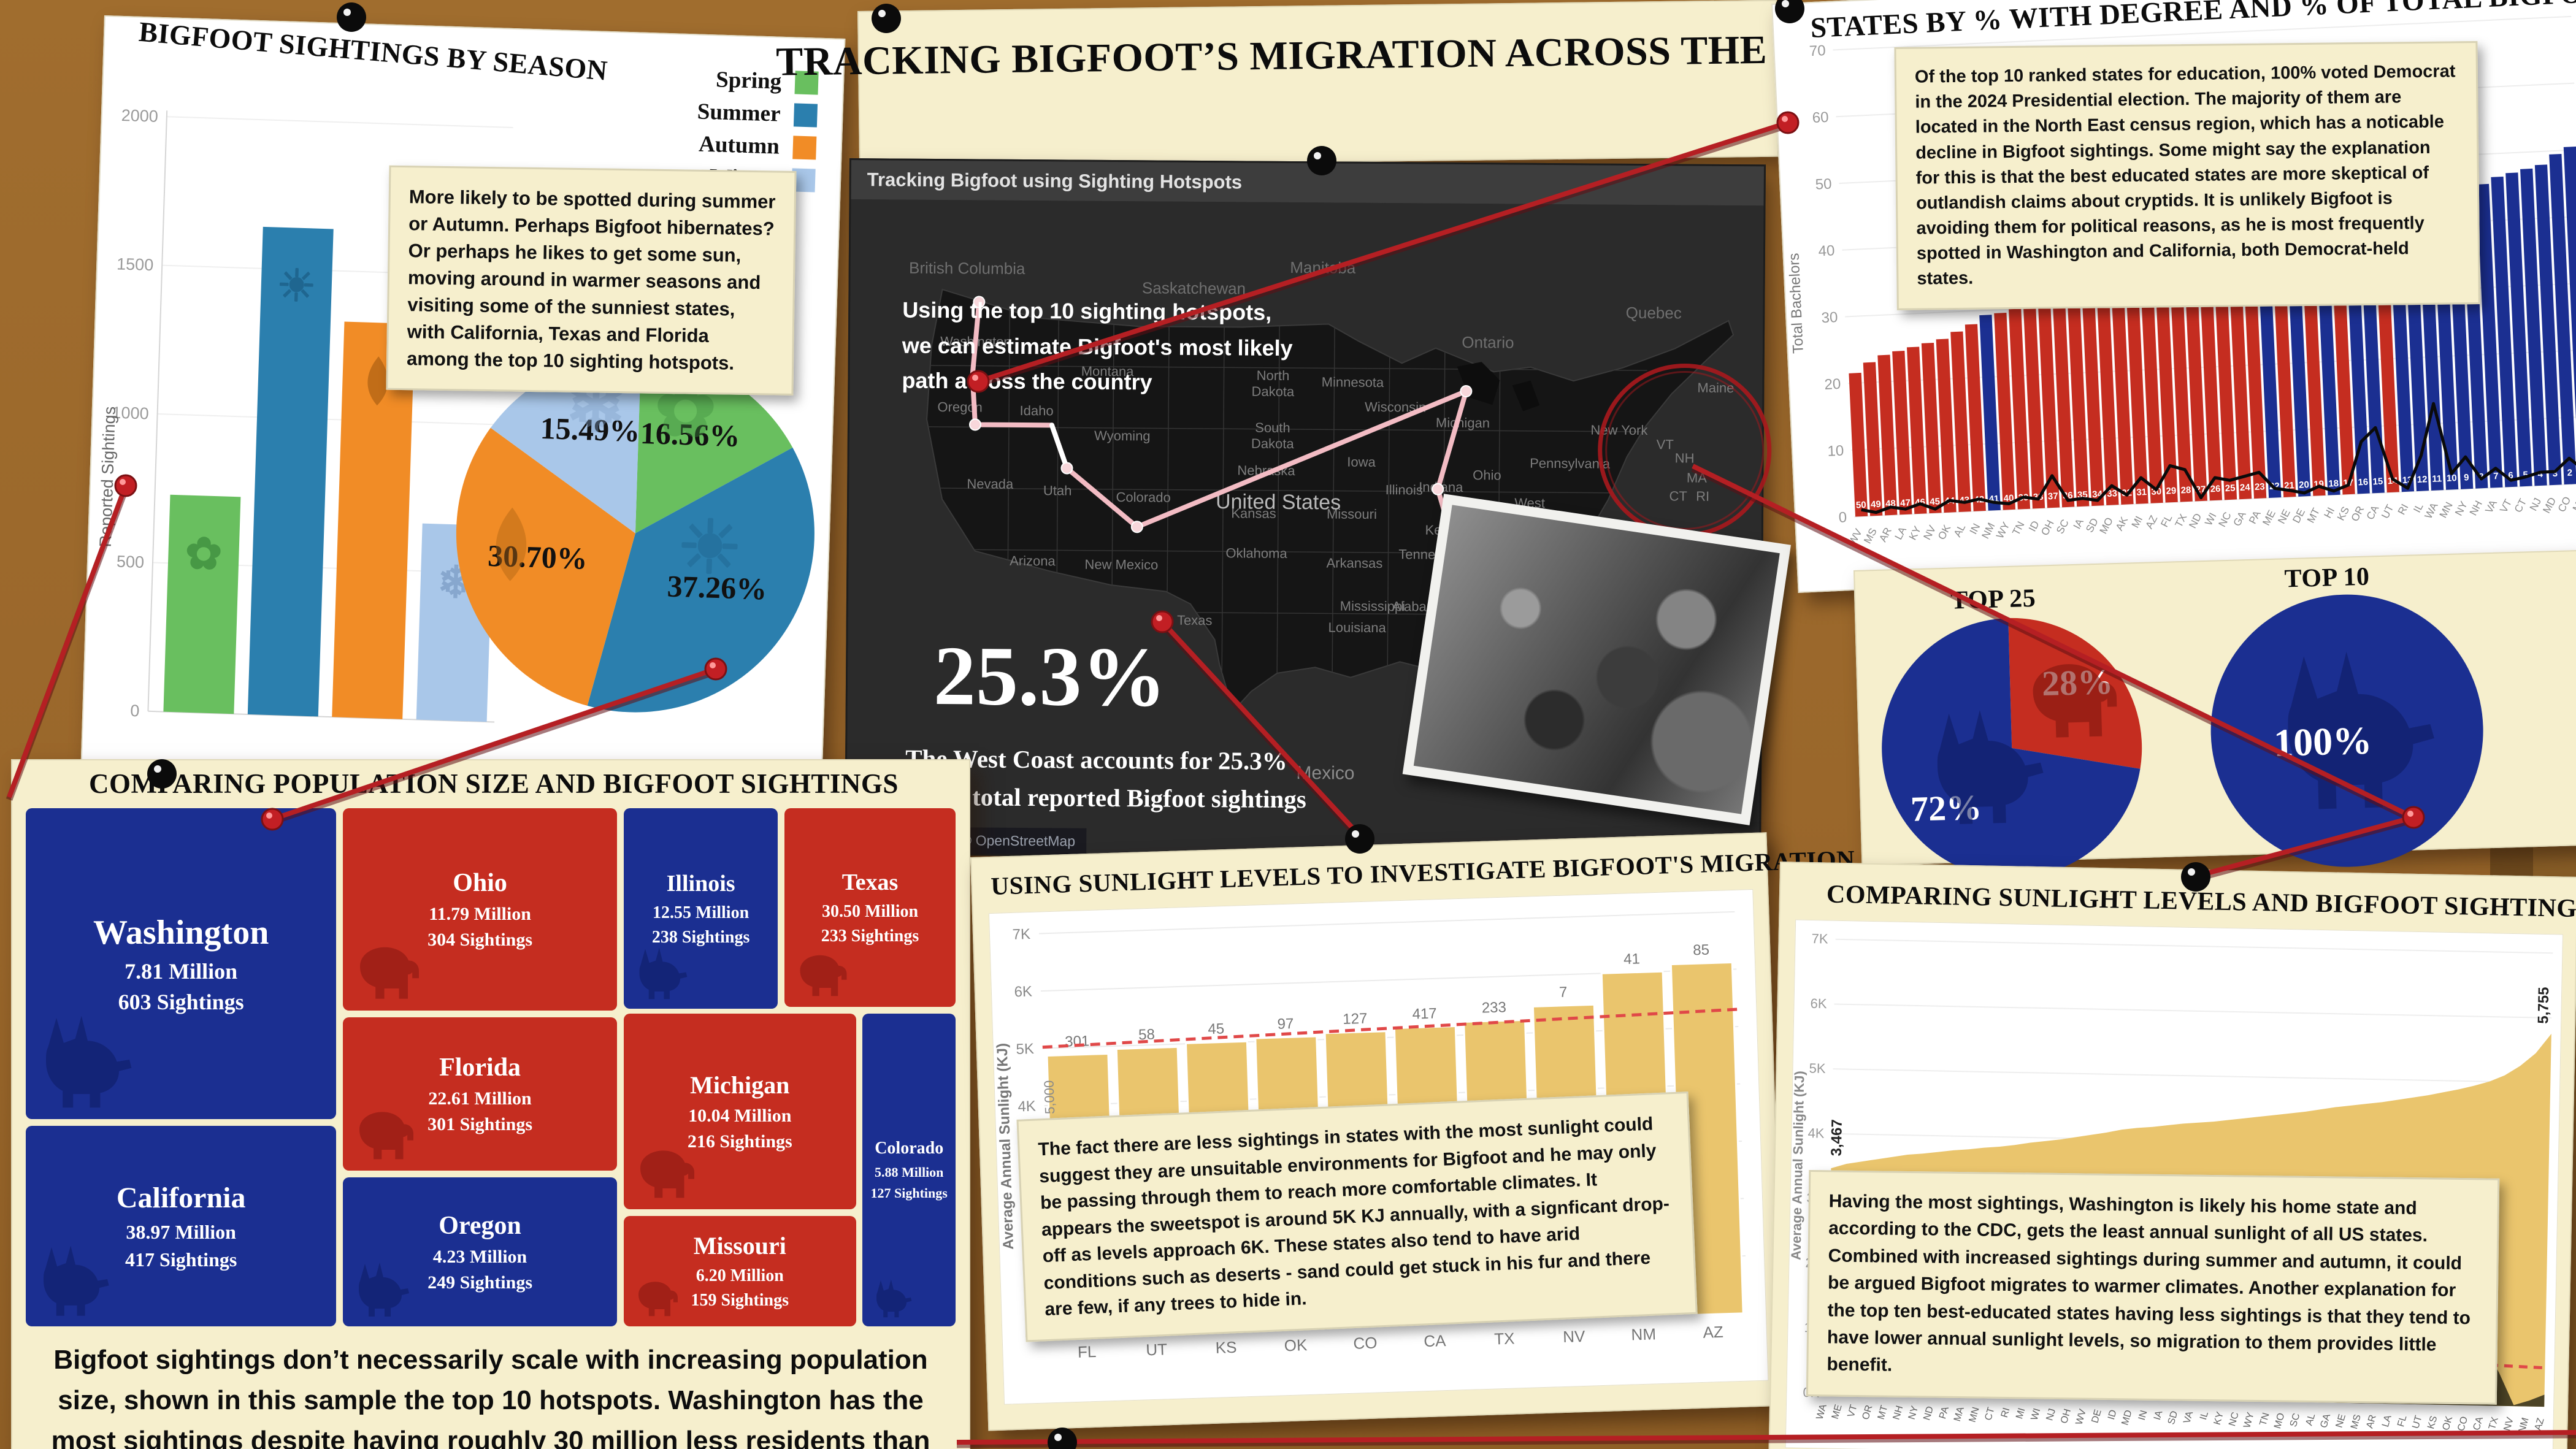 This screenshot has width=2576, height=1449. I want to click on cell-population: 11.79 Million, so click(480, 913).